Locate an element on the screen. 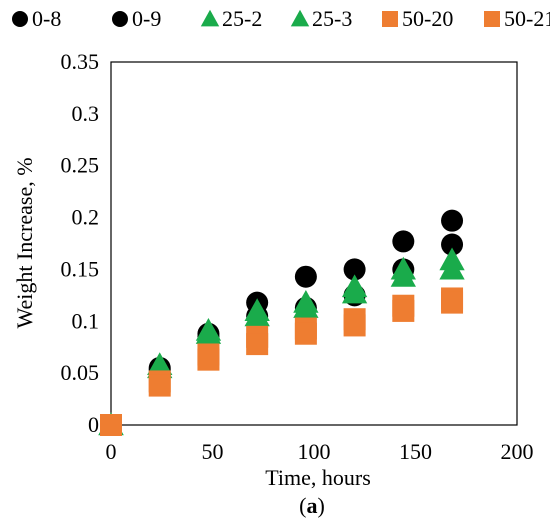 The image size is (550, 527). legend-item: 0-9 is located at coordinates (136, 18).